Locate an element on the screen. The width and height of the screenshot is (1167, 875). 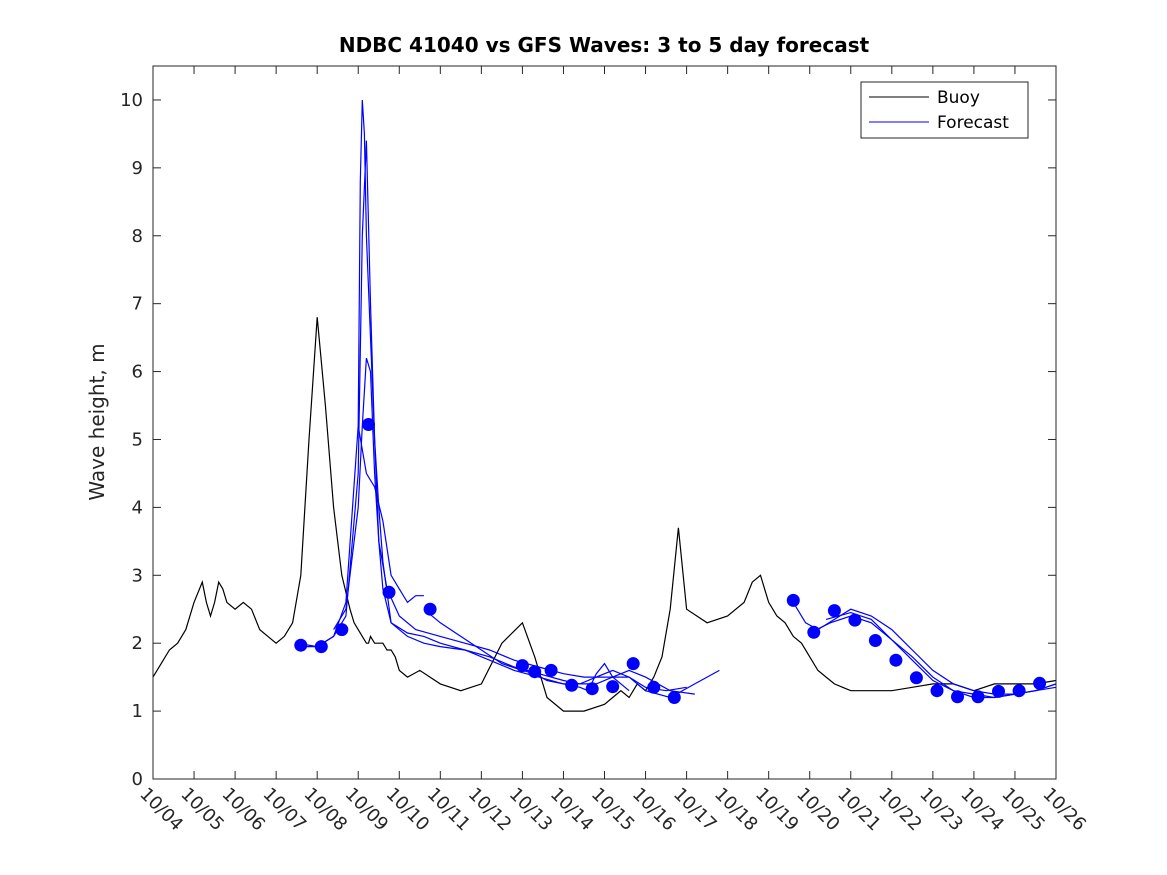
x-tick-label: 10/10 is located at coordinates (408, 810).